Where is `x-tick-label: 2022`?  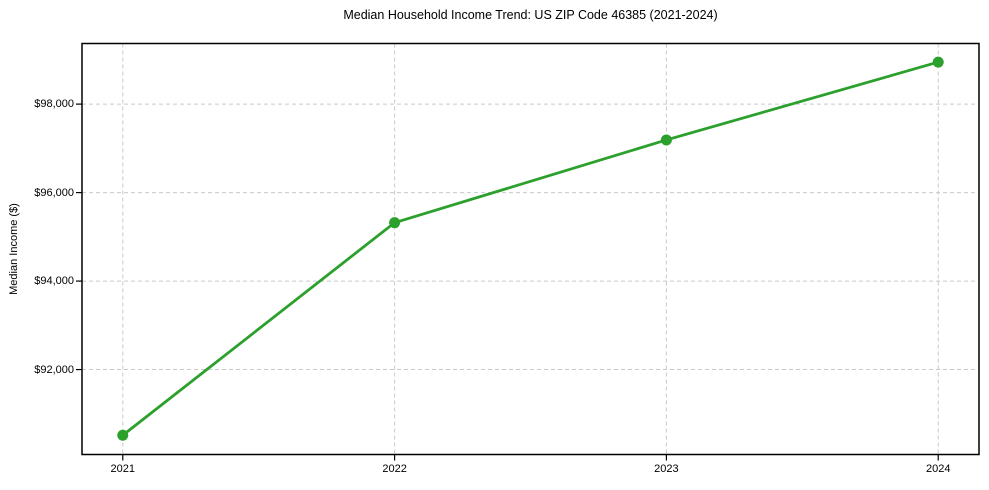 x-tick-label: 2022 is located at coordinates (394, 469).